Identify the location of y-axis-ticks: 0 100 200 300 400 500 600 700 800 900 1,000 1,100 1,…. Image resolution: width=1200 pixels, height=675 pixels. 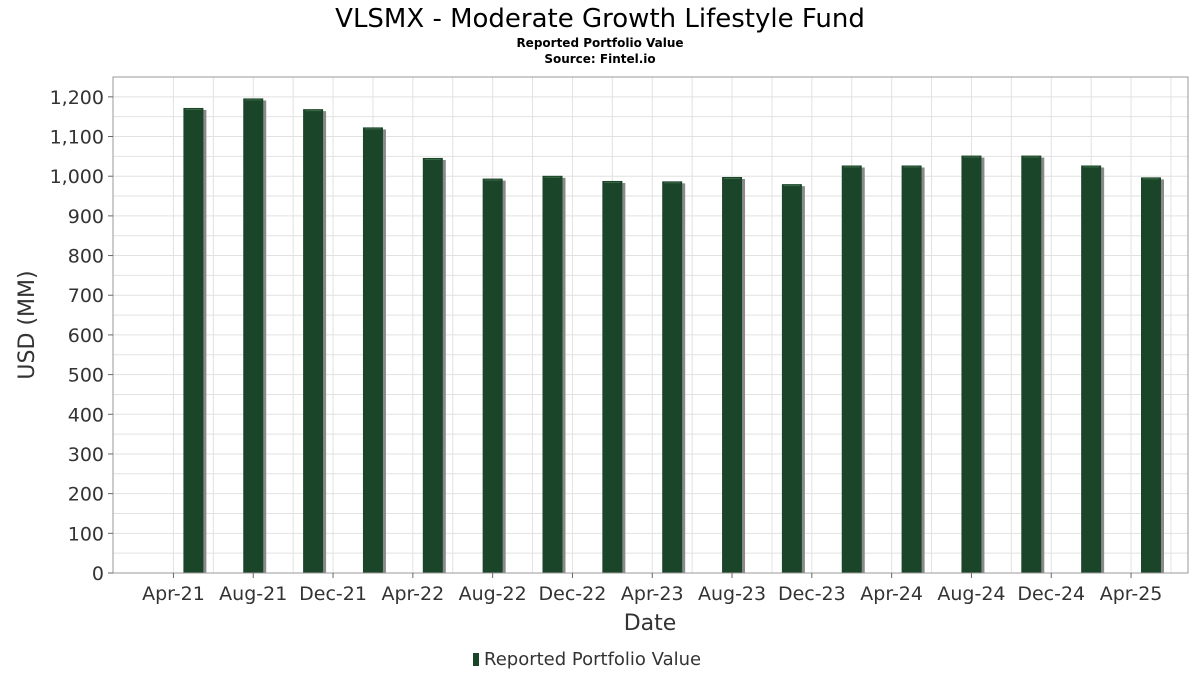
(81, 336).